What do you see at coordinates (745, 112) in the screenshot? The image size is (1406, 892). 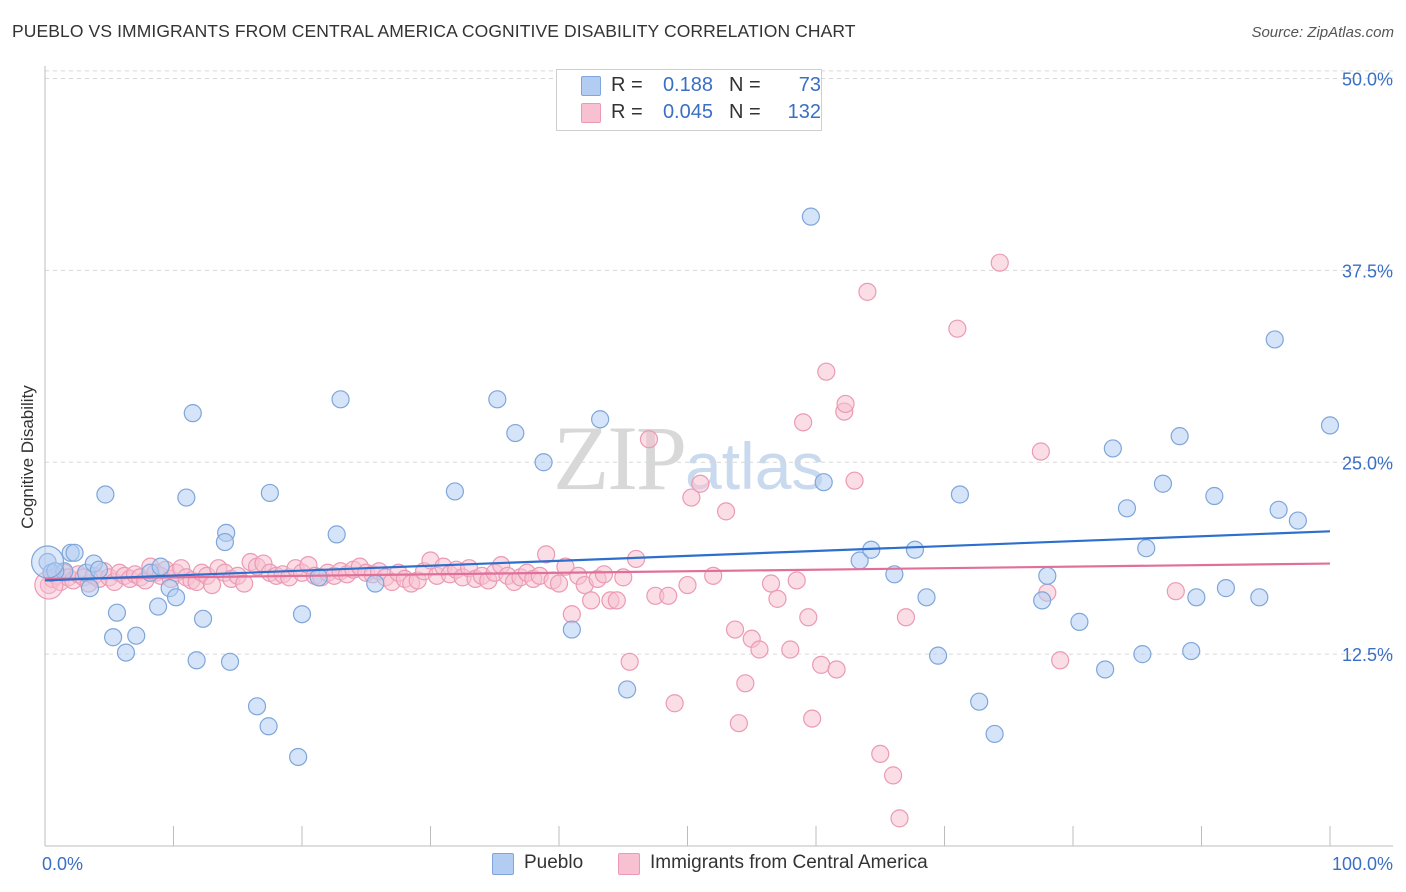 I see `legend-n-label: N =` at bounding box center [745, 112].